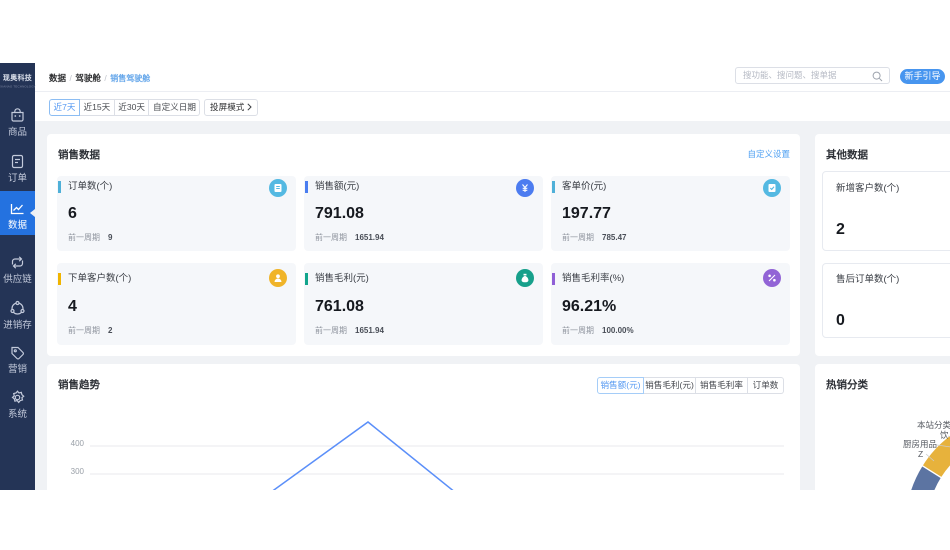 The image size is (950, 550). What do you see at coordinates (920, 444) in the screenshot?
I see `svg-text: 厨房用品` at bounding box center [920, 444].